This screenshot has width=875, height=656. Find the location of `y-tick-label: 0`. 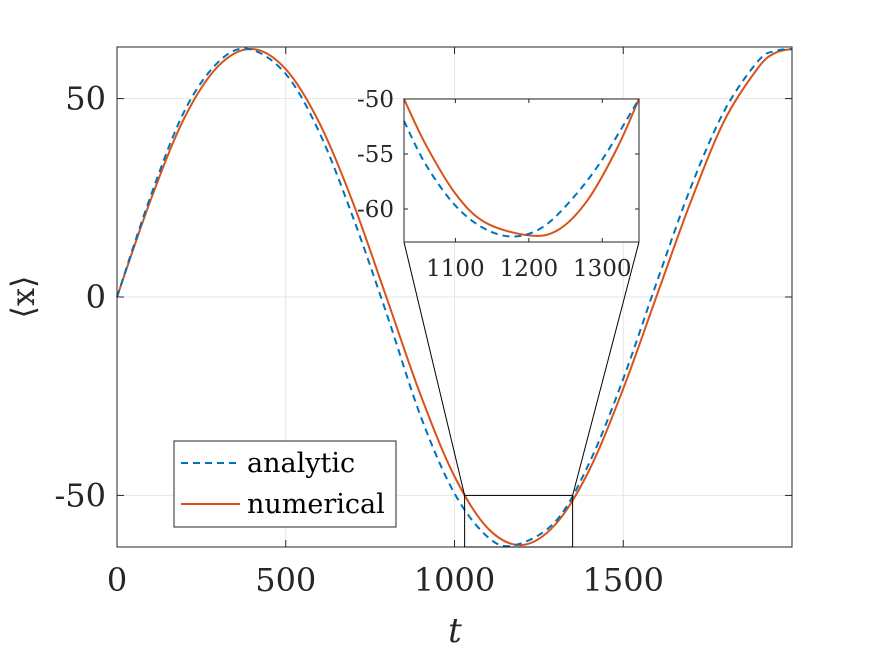

y-tick-label: 0 is located at coordinates (96, 297).